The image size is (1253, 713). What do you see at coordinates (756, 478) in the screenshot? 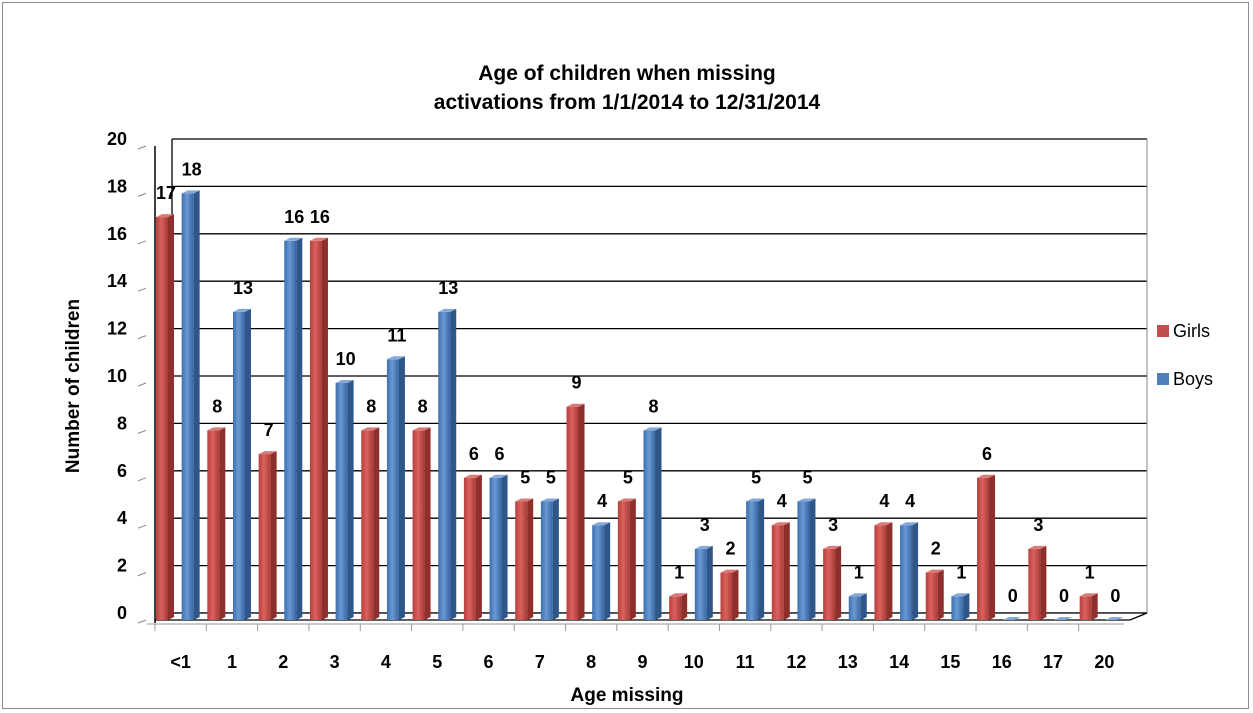
I see `data-label-boys: 5` at bounding box center [756, 478].